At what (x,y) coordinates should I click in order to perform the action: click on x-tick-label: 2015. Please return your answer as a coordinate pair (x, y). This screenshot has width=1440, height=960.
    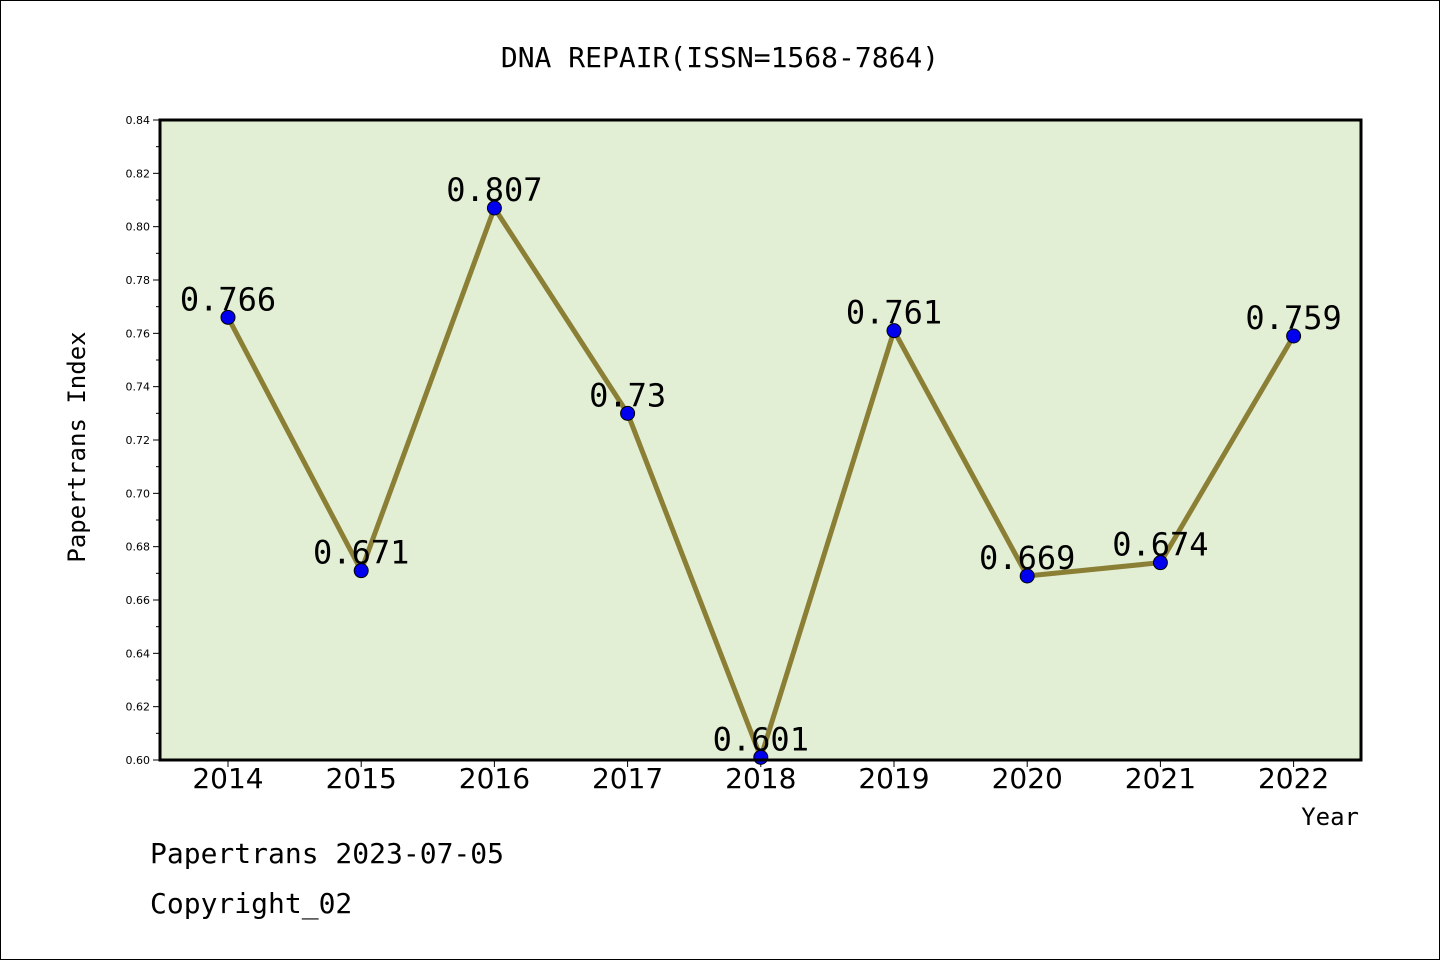
    Looking at the image, I should click on (361, 778).